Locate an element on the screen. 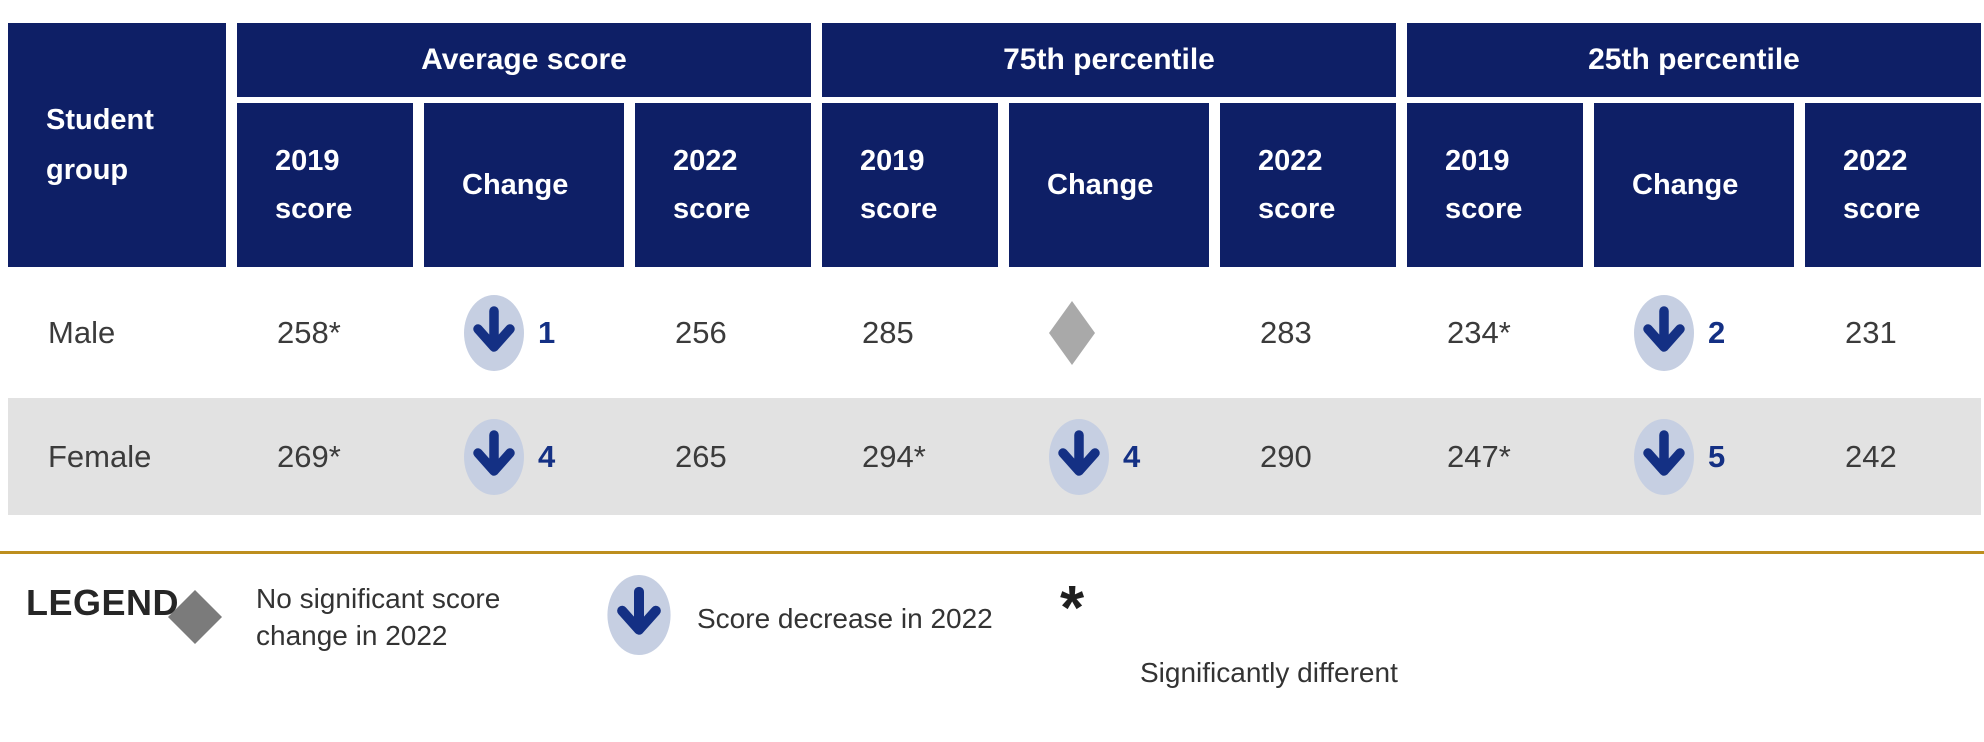  cell-female-p75-2022: 290 is located at coordinates (1286, 456).